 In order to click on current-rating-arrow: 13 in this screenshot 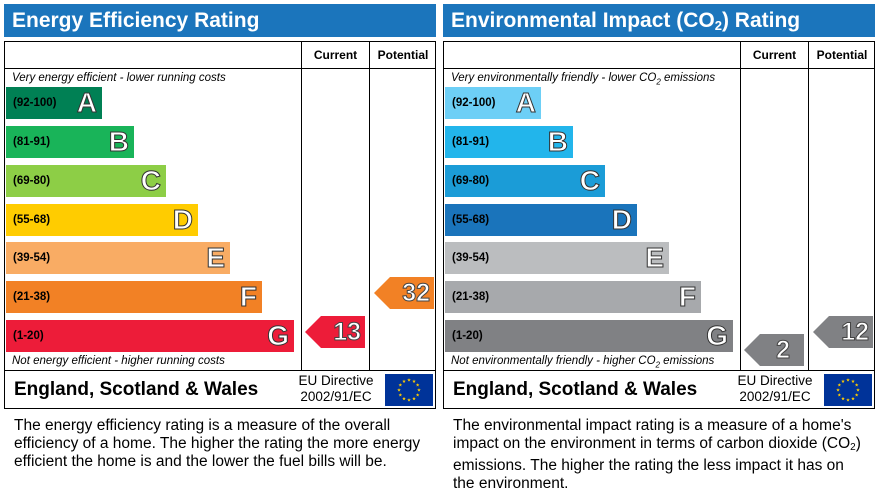, I will do `click(335, 332)`.